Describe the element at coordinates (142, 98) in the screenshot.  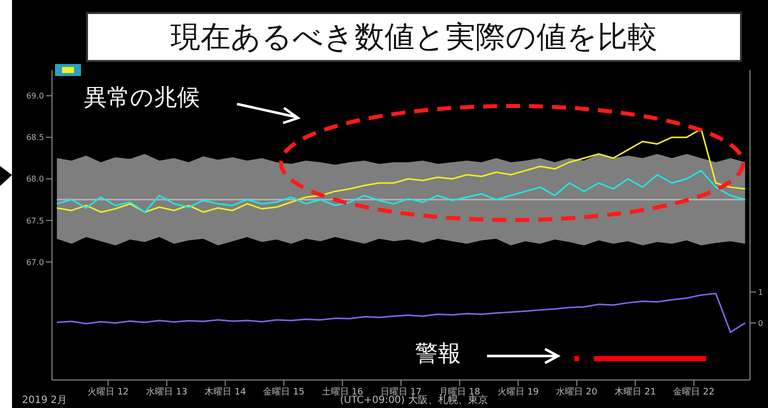
I see `annotation: 異常の兆候` at that location.